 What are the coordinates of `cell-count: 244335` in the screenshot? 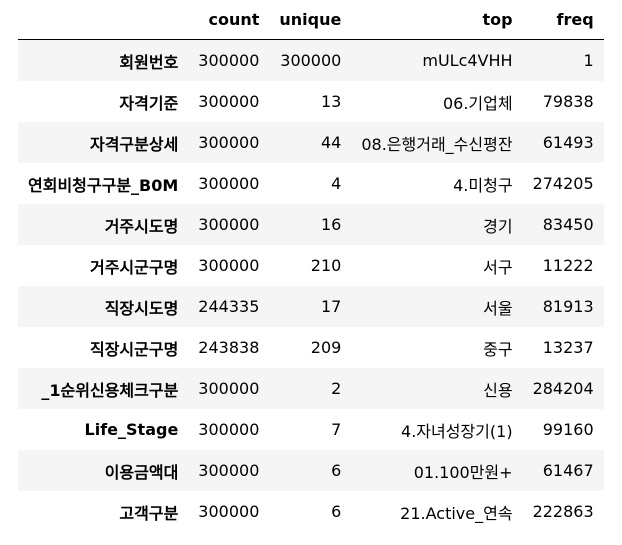 It's located at (229, 306).